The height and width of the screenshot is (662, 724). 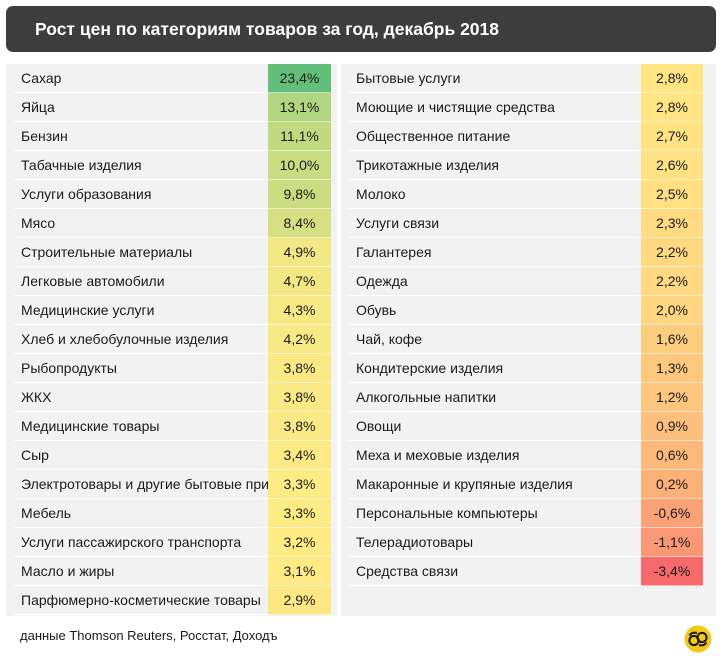 I want to click on value-cell: -3,4%, so click(x=672, y=571).